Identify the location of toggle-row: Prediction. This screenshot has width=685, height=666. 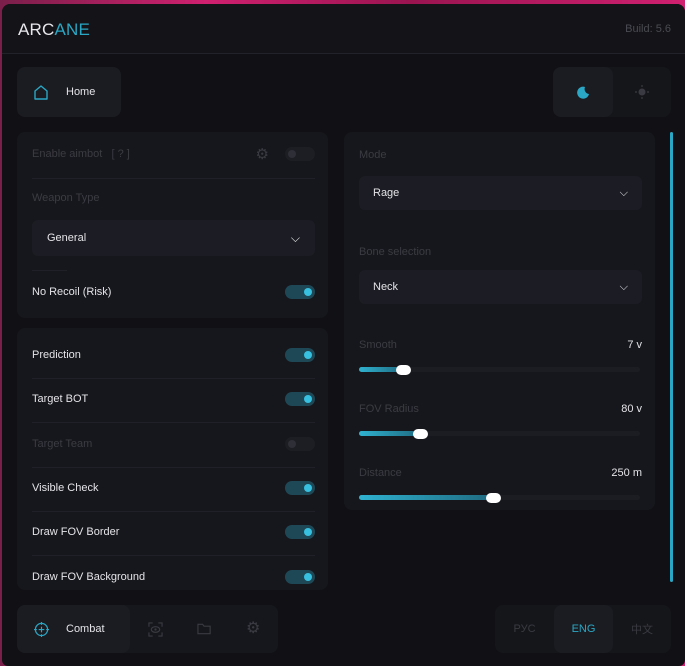
(173, 355).